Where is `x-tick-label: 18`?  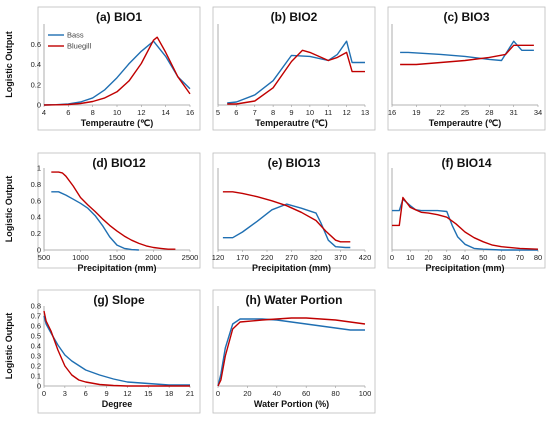 x-tick-label: 18 is located at coordinates (169, 393).